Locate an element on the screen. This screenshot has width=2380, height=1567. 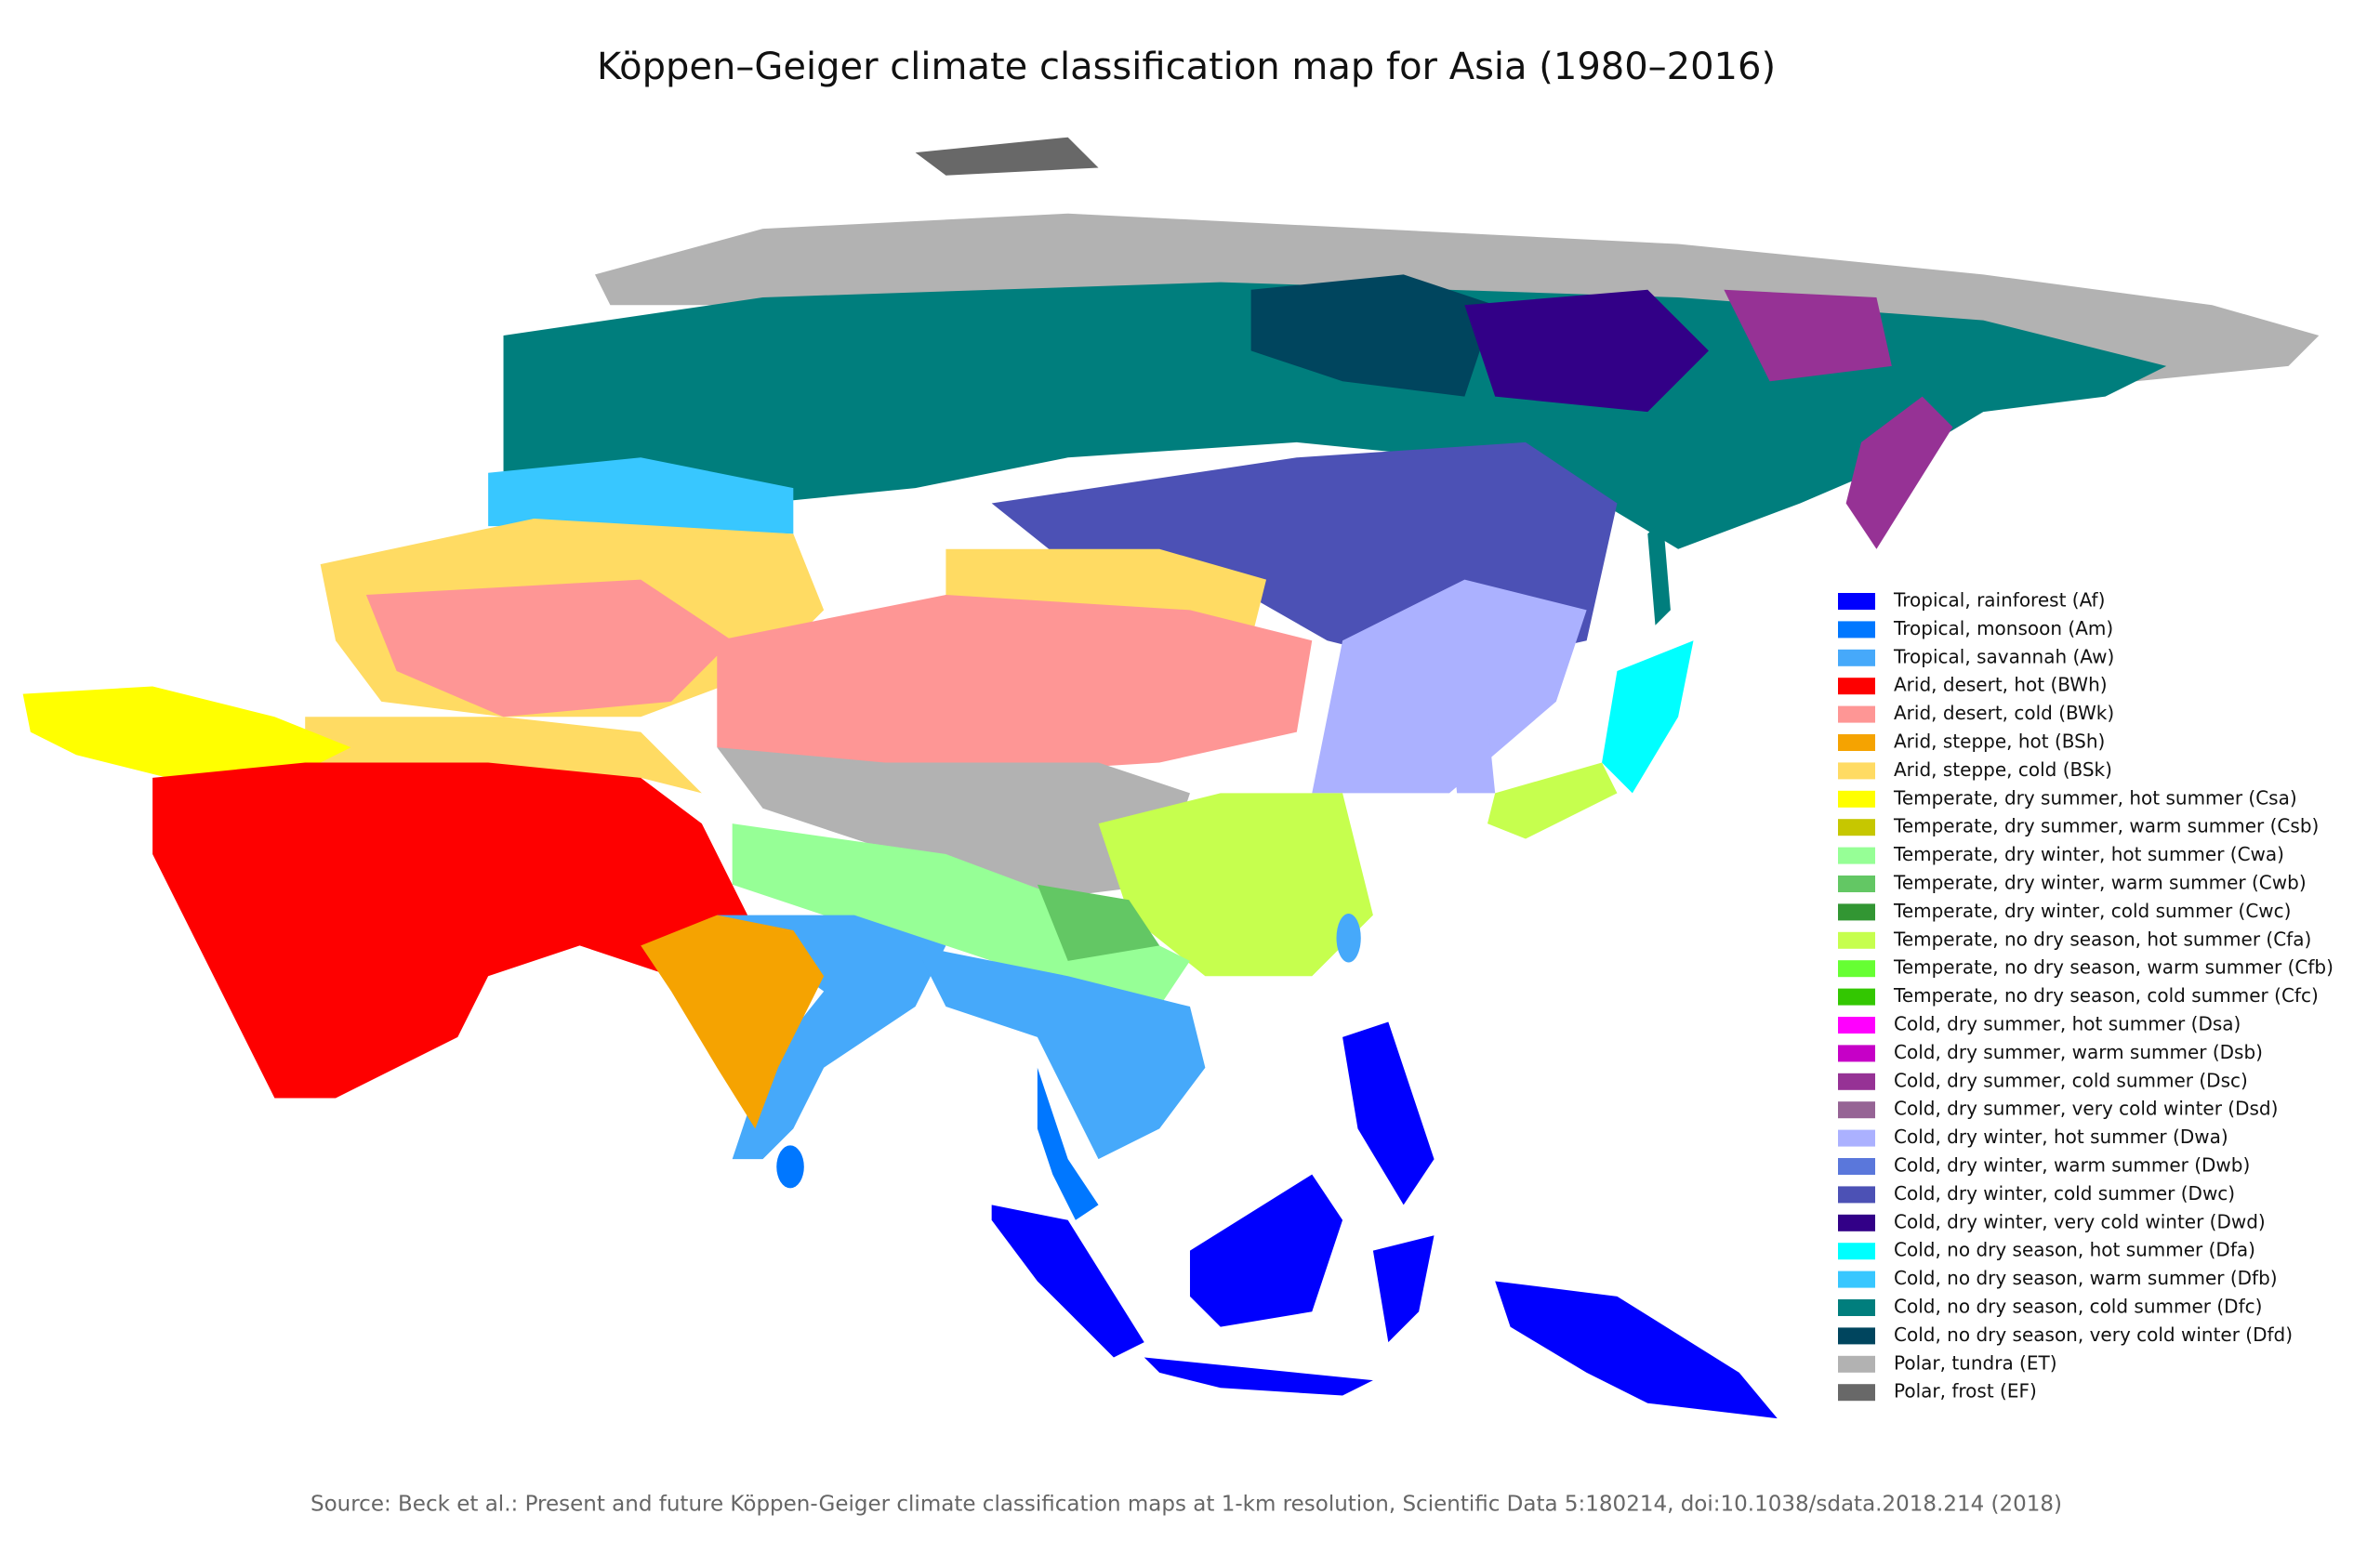
legend-label: Cold, dry winter, very cold winter (Dwd) is located at coordinates (2080, 1221).